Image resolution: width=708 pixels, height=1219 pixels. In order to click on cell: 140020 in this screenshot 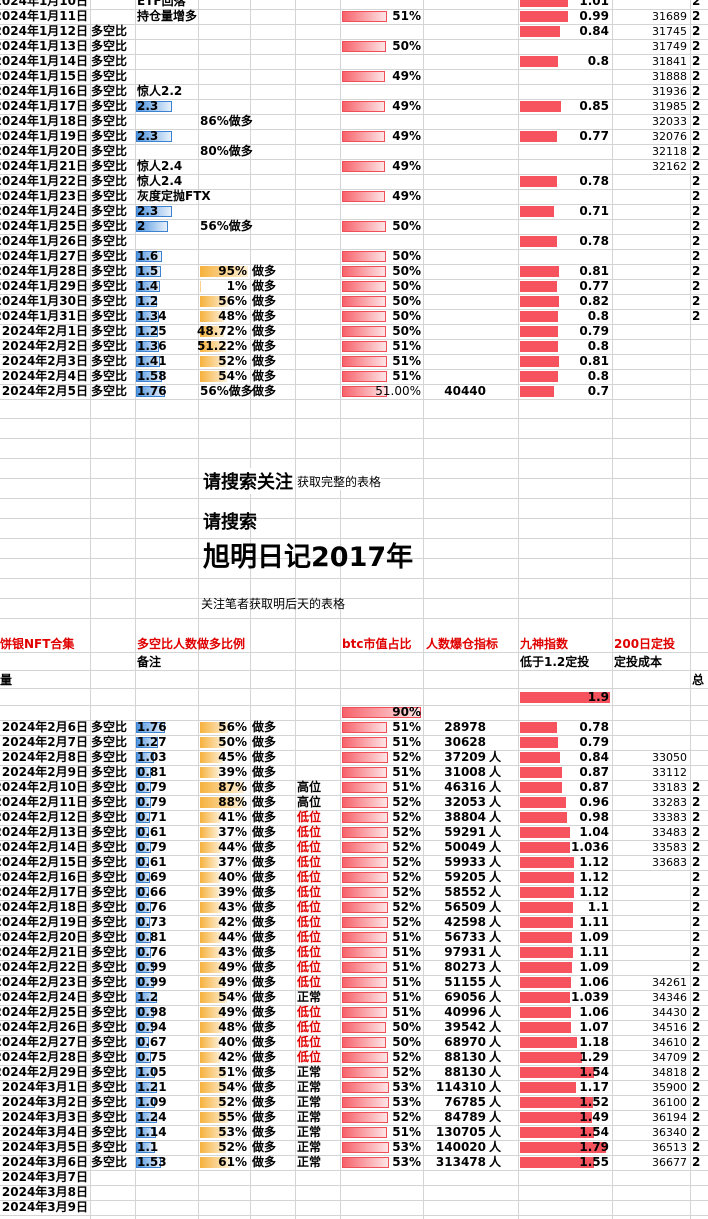, I will do `click(460, 1147)`.